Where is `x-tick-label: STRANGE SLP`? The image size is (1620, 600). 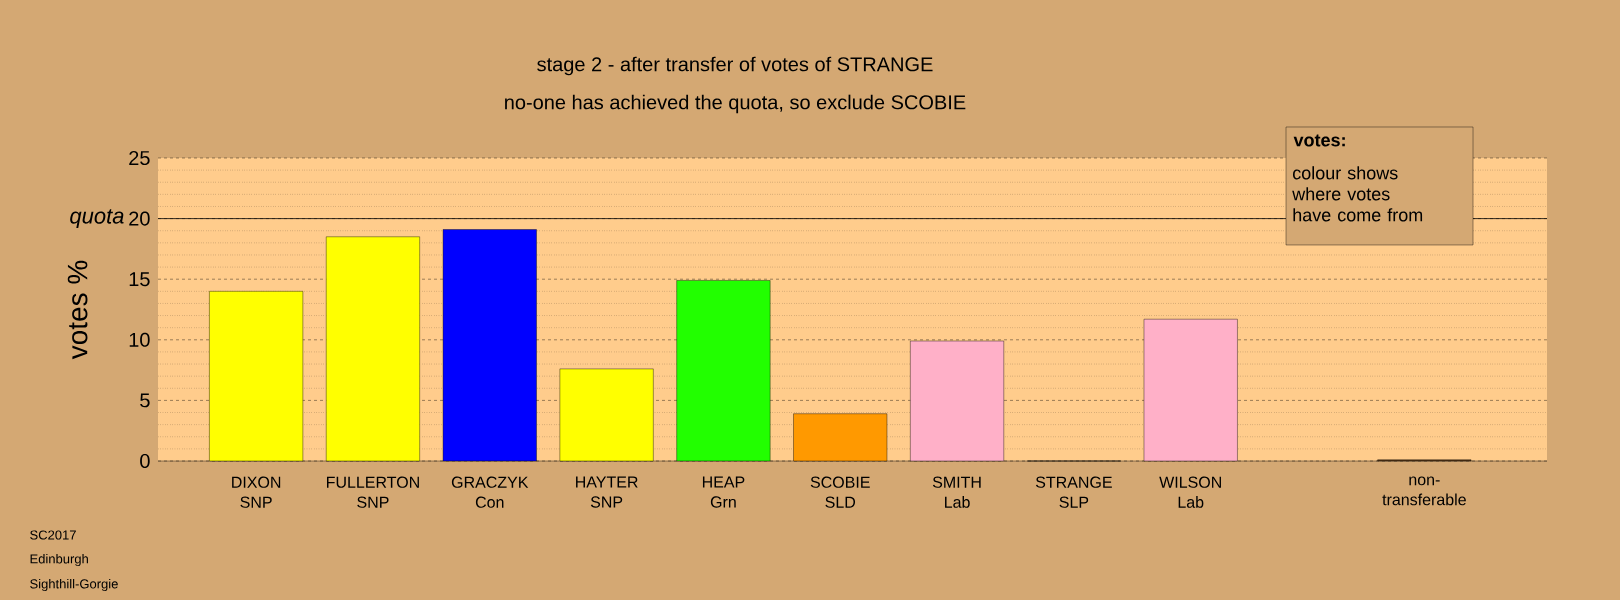 x-tick-label: STRANGE SLP is located at coordinates (1073, 492).